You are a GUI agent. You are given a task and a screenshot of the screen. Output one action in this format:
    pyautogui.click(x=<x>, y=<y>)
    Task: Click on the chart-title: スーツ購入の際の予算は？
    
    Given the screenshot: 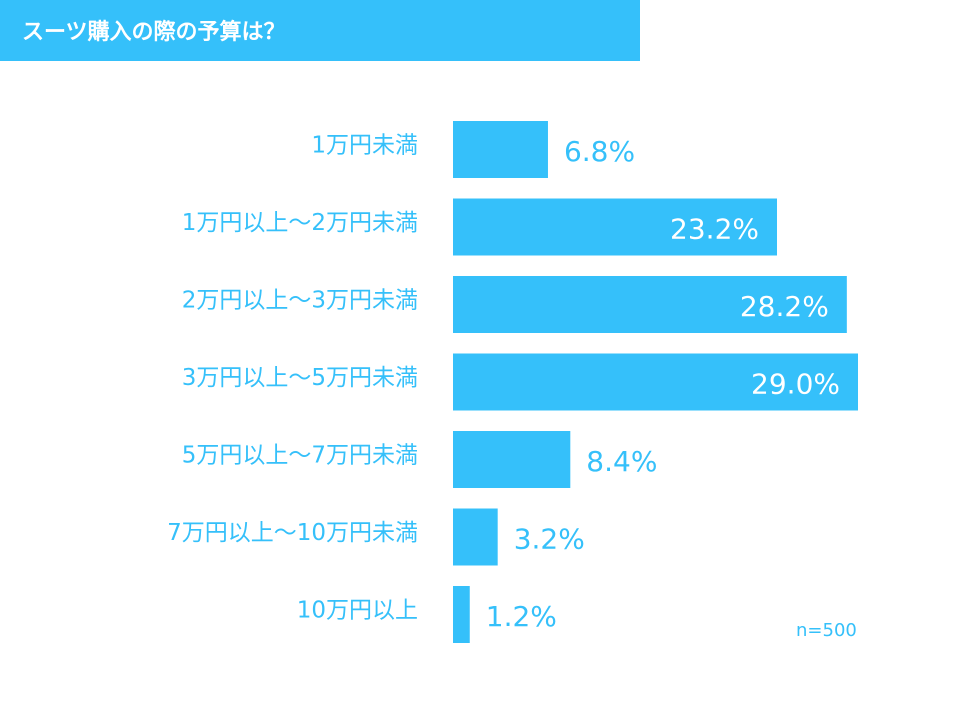 What is the action you would take?
    pyautogui.click(x=154, y=32)
    